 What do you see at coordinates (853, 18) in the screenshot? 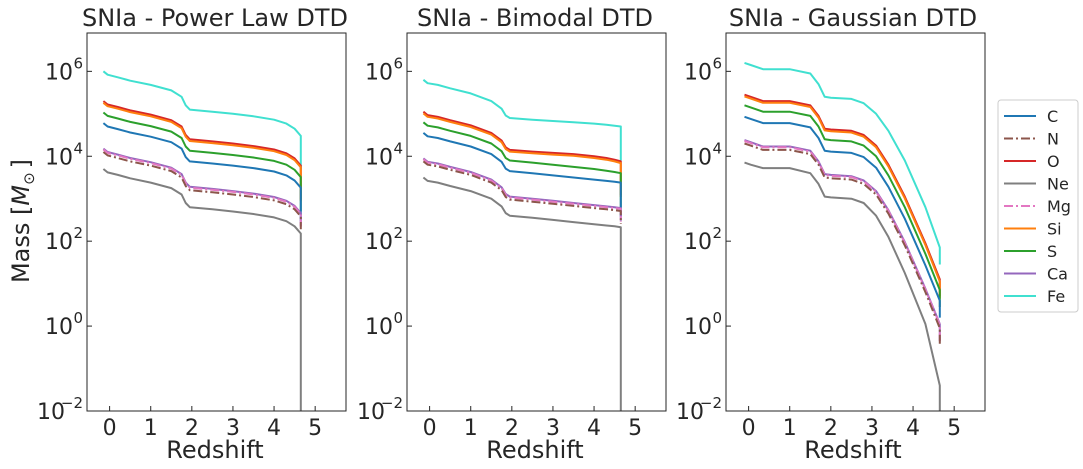
I see `panel-title: SNIa - Gaussian DTD` at bounding box center [853, 18].